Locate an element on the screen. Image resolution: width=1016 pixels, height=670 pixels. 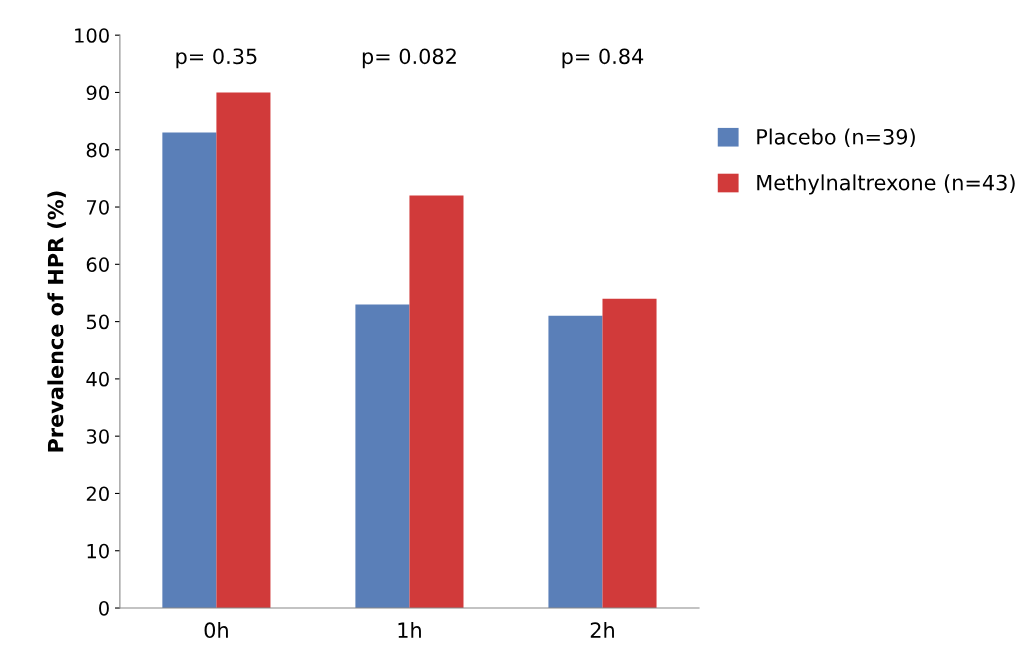
y-tick-label: 50 is located at coordinates (97, 322).